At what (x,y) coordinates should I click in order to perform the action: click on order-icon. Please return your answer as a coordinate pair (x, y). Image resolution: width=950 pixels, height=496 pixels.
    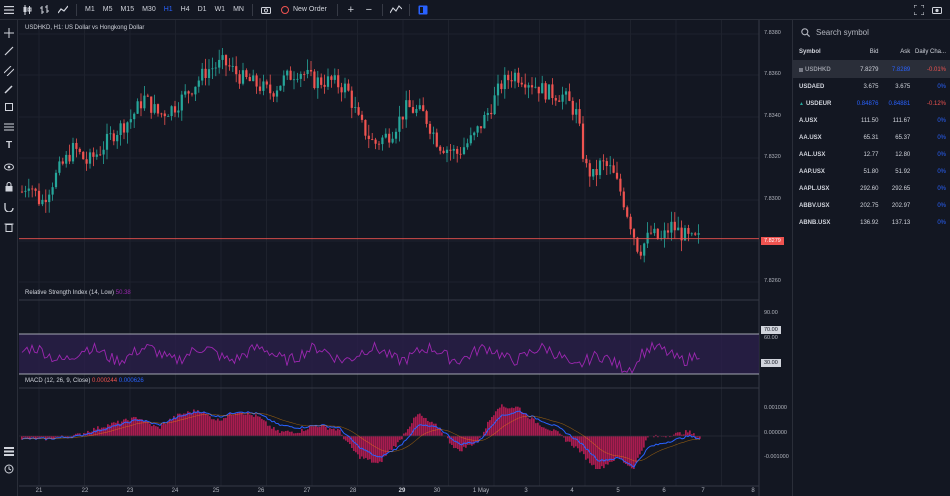
    Looking at the image, I should click on (284, 9).